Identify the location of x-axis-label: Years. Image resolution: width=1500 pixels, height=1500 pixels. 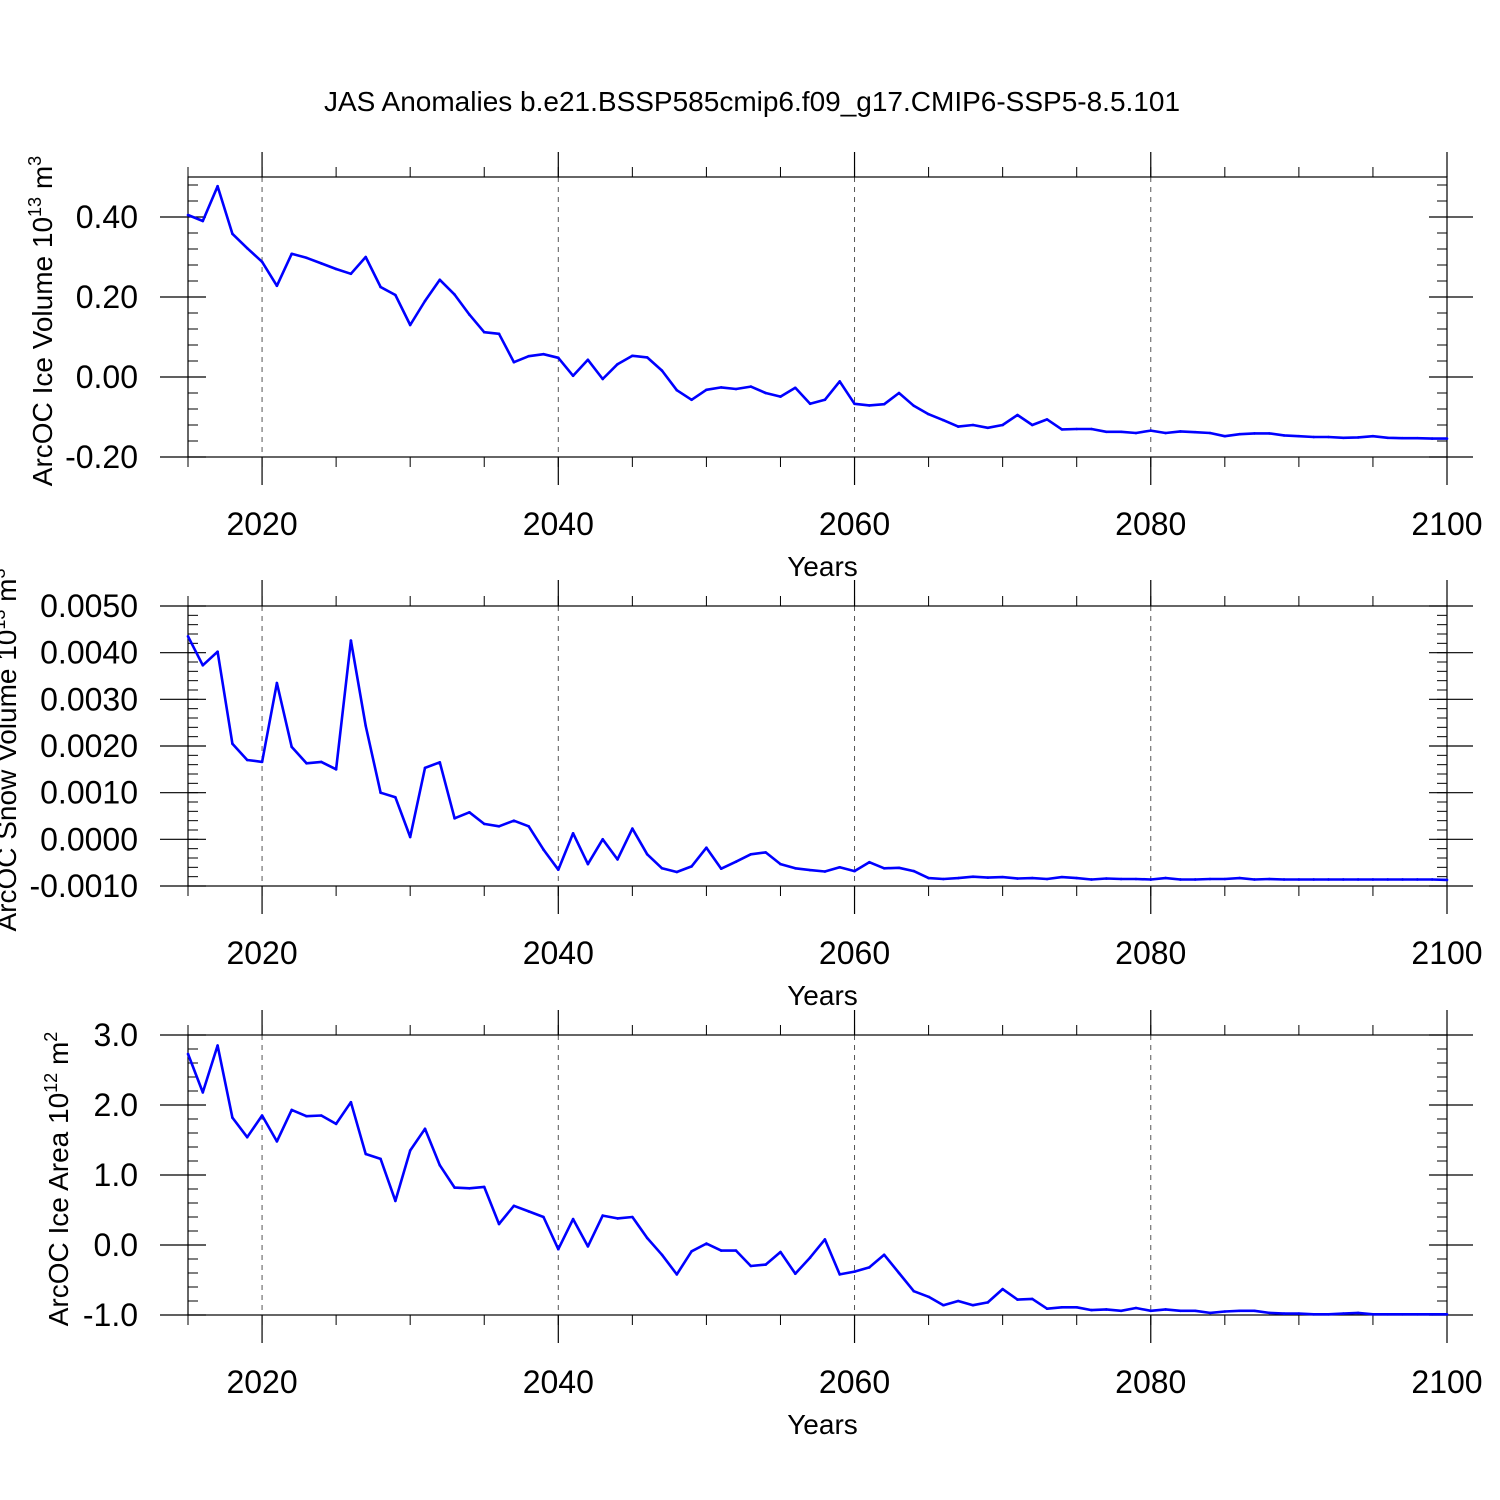
(822, 995).